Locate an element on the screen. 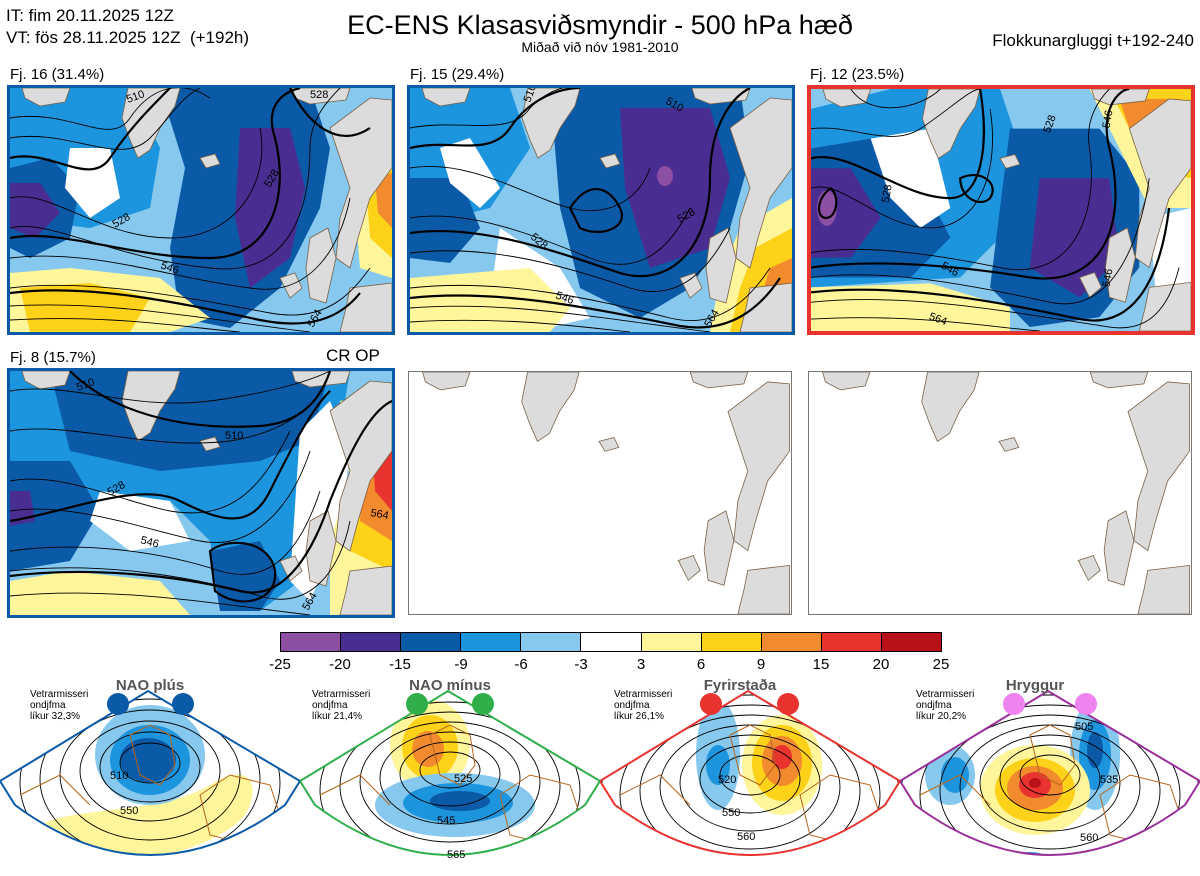 This screenshot has height=876, width=1200. regime-note: Vetrarmisseri ondjfma líkur 26,1% is located at coordinates (643, 705).